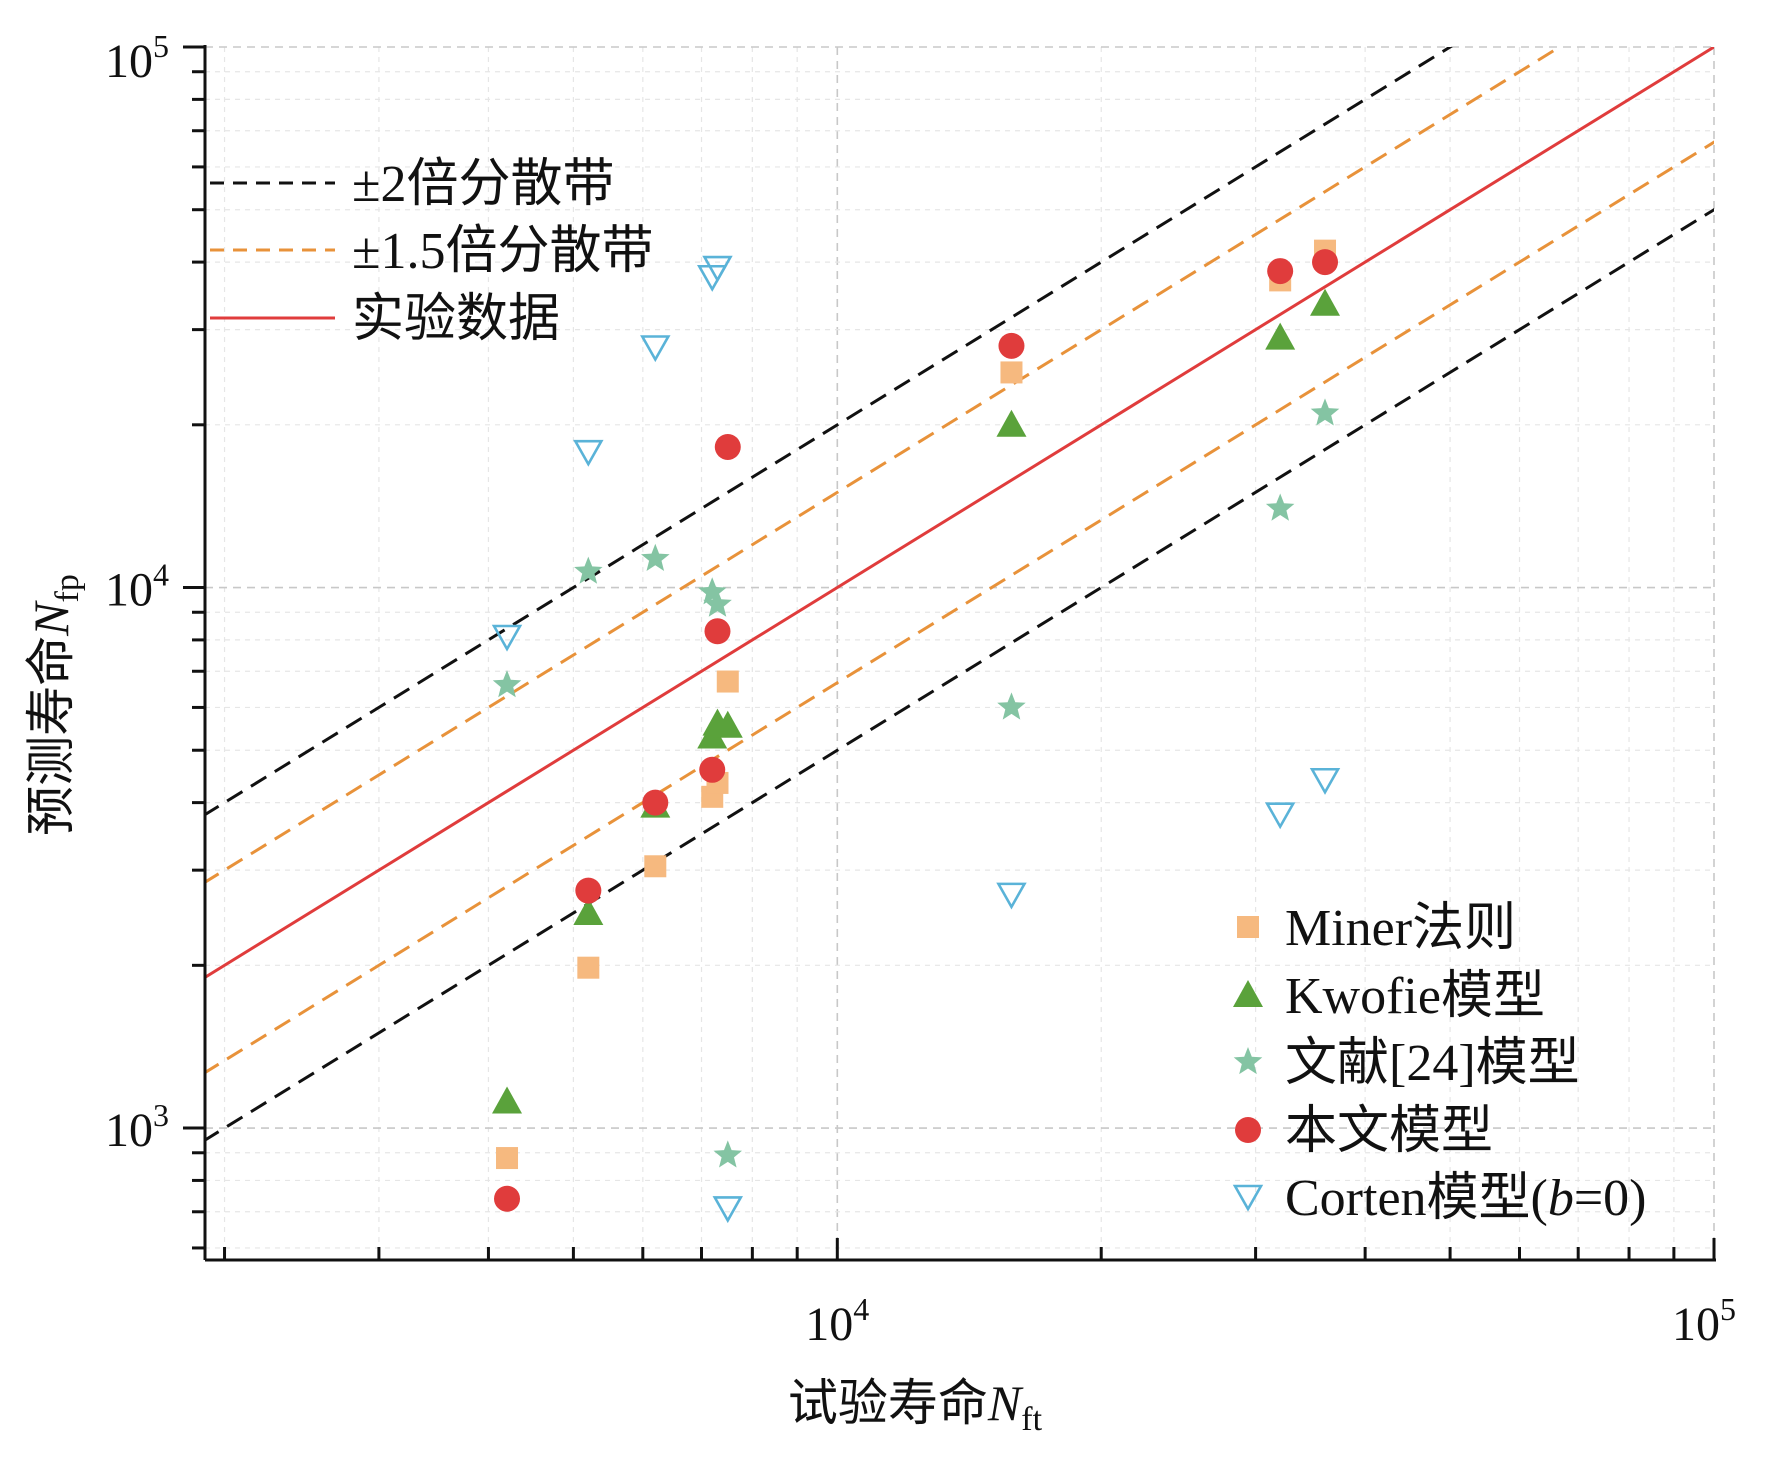  What do you see at coordinates (1415, 996) in the screenshot?
I see `legend-label: Kwofie模型` at bounding box center [1415, 996].